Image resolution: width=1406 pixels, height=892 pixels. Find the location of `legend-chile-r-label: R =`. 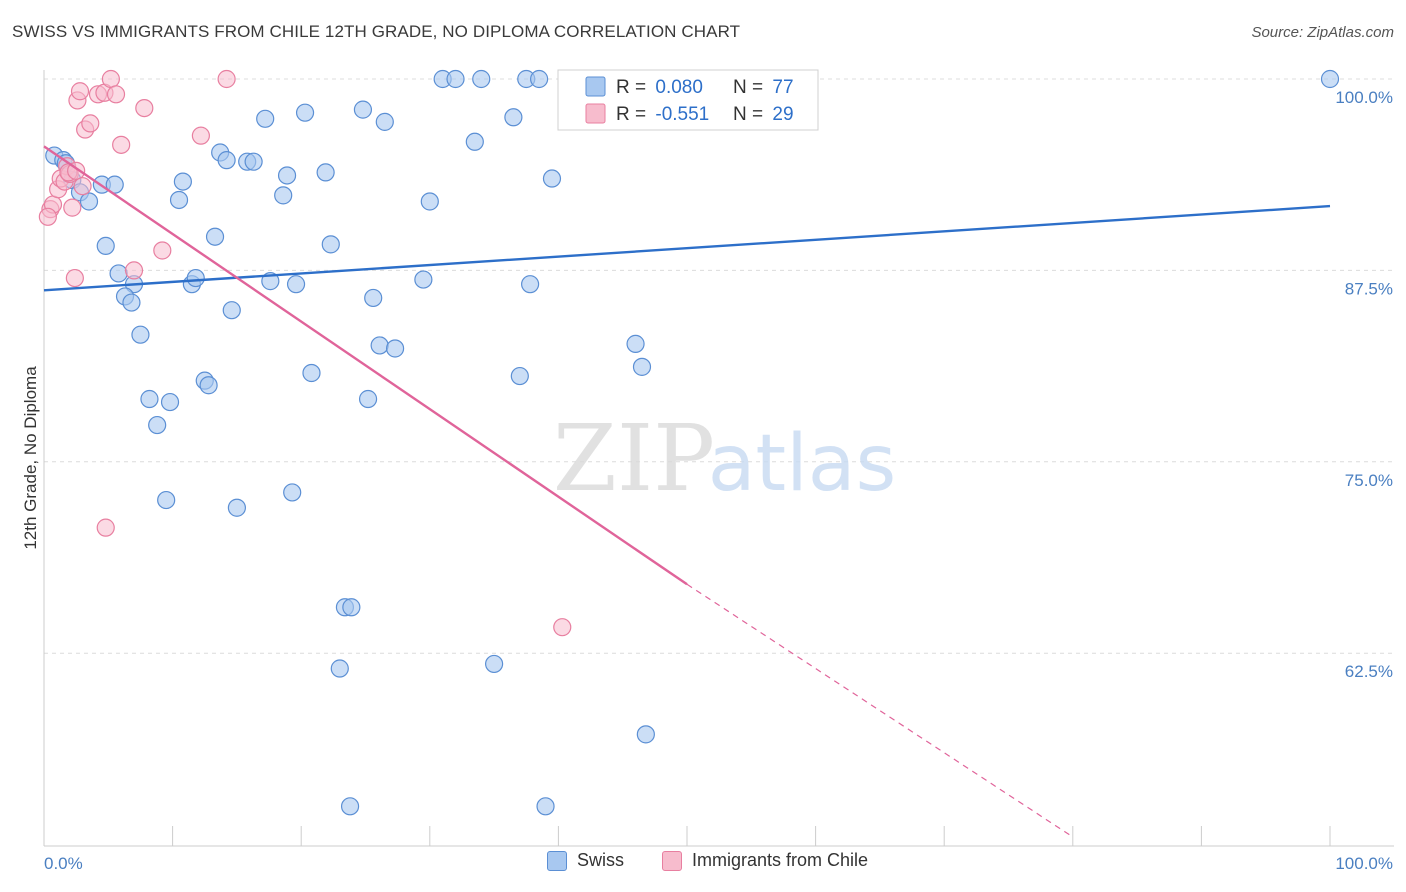

legend-chile-r-label: R = is located at coordinates (633, 114).